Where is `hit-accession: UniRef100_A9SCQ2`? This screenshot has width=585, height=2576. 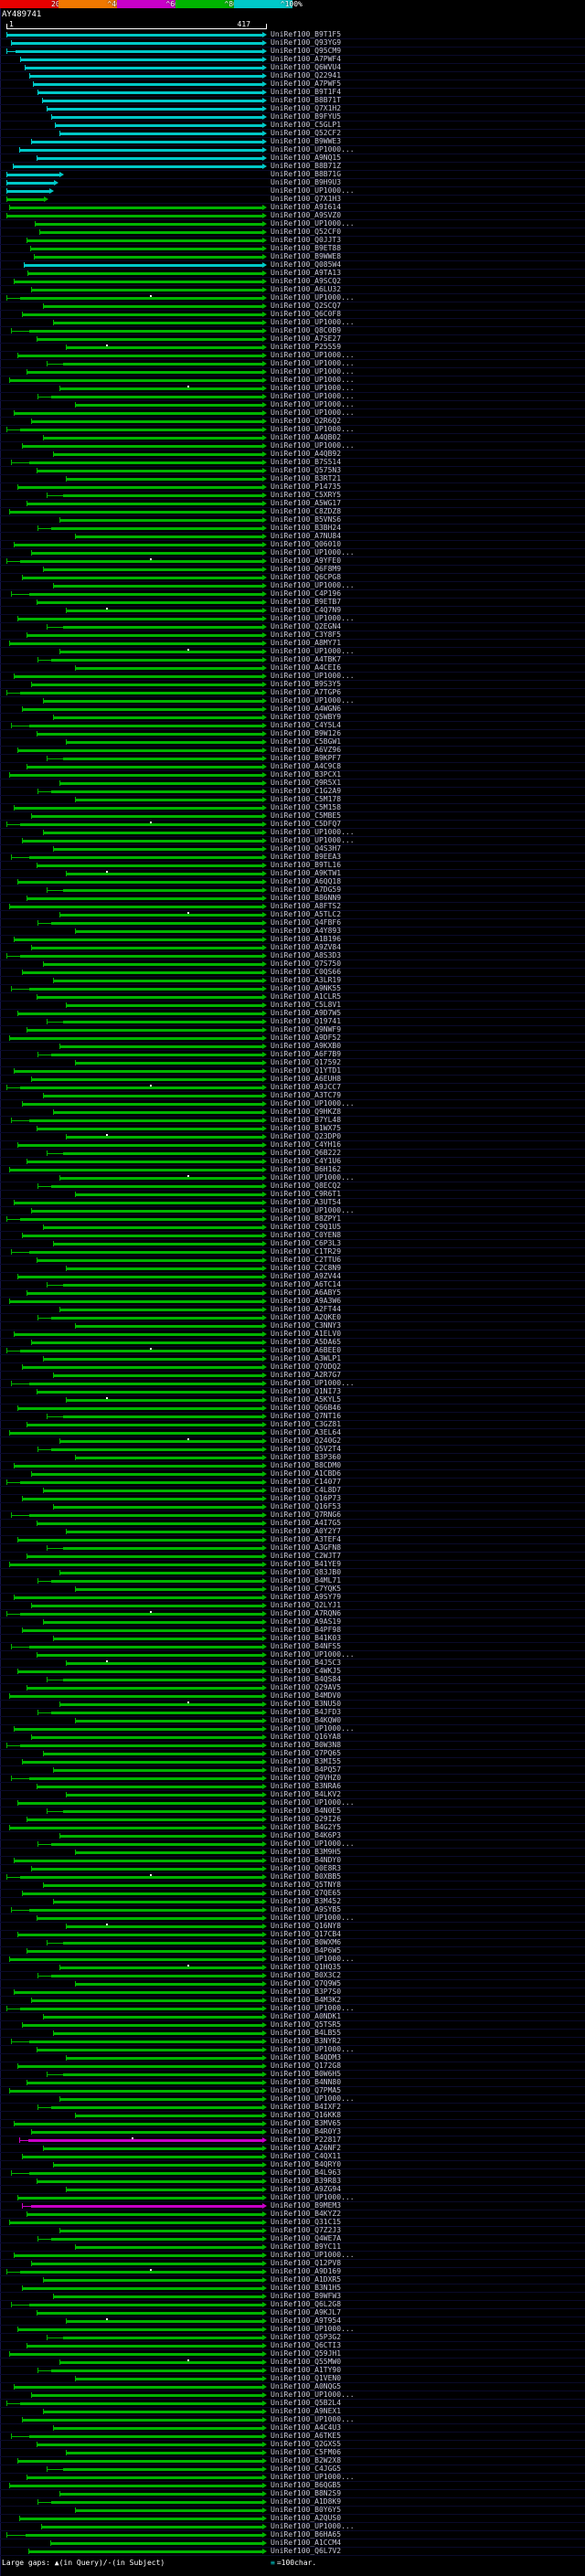 hit-accession: UniRef100_A9SCQ2 is located at coordinates (307, 281).